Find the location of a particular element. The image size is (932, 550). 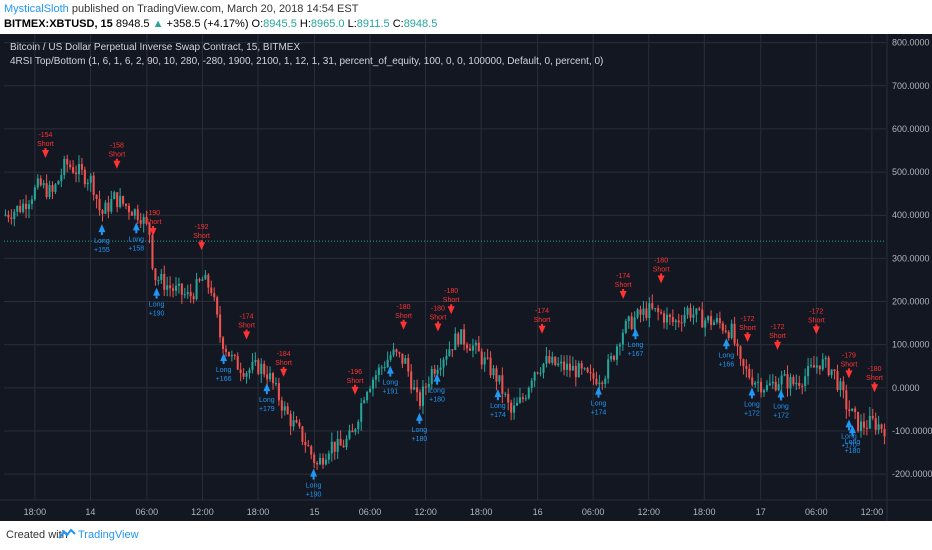

short-amount: -179 is located at coordinates (849, 355).